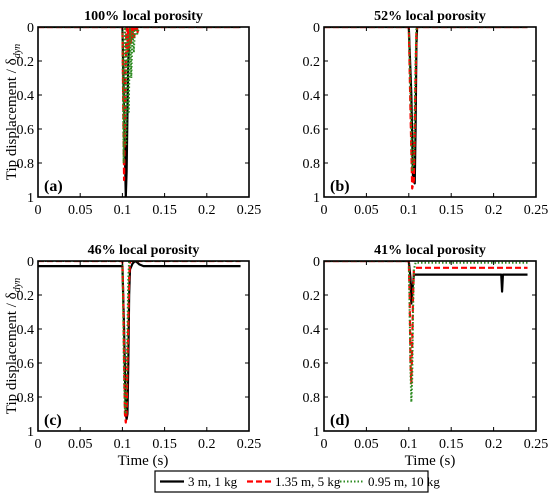 The width and height of the screenshot is (550, 494). I want to click on legend: 3 m, 1 kg 1.35 m, 5 kg 0.95 m, 10 kg, so click(297, 481).